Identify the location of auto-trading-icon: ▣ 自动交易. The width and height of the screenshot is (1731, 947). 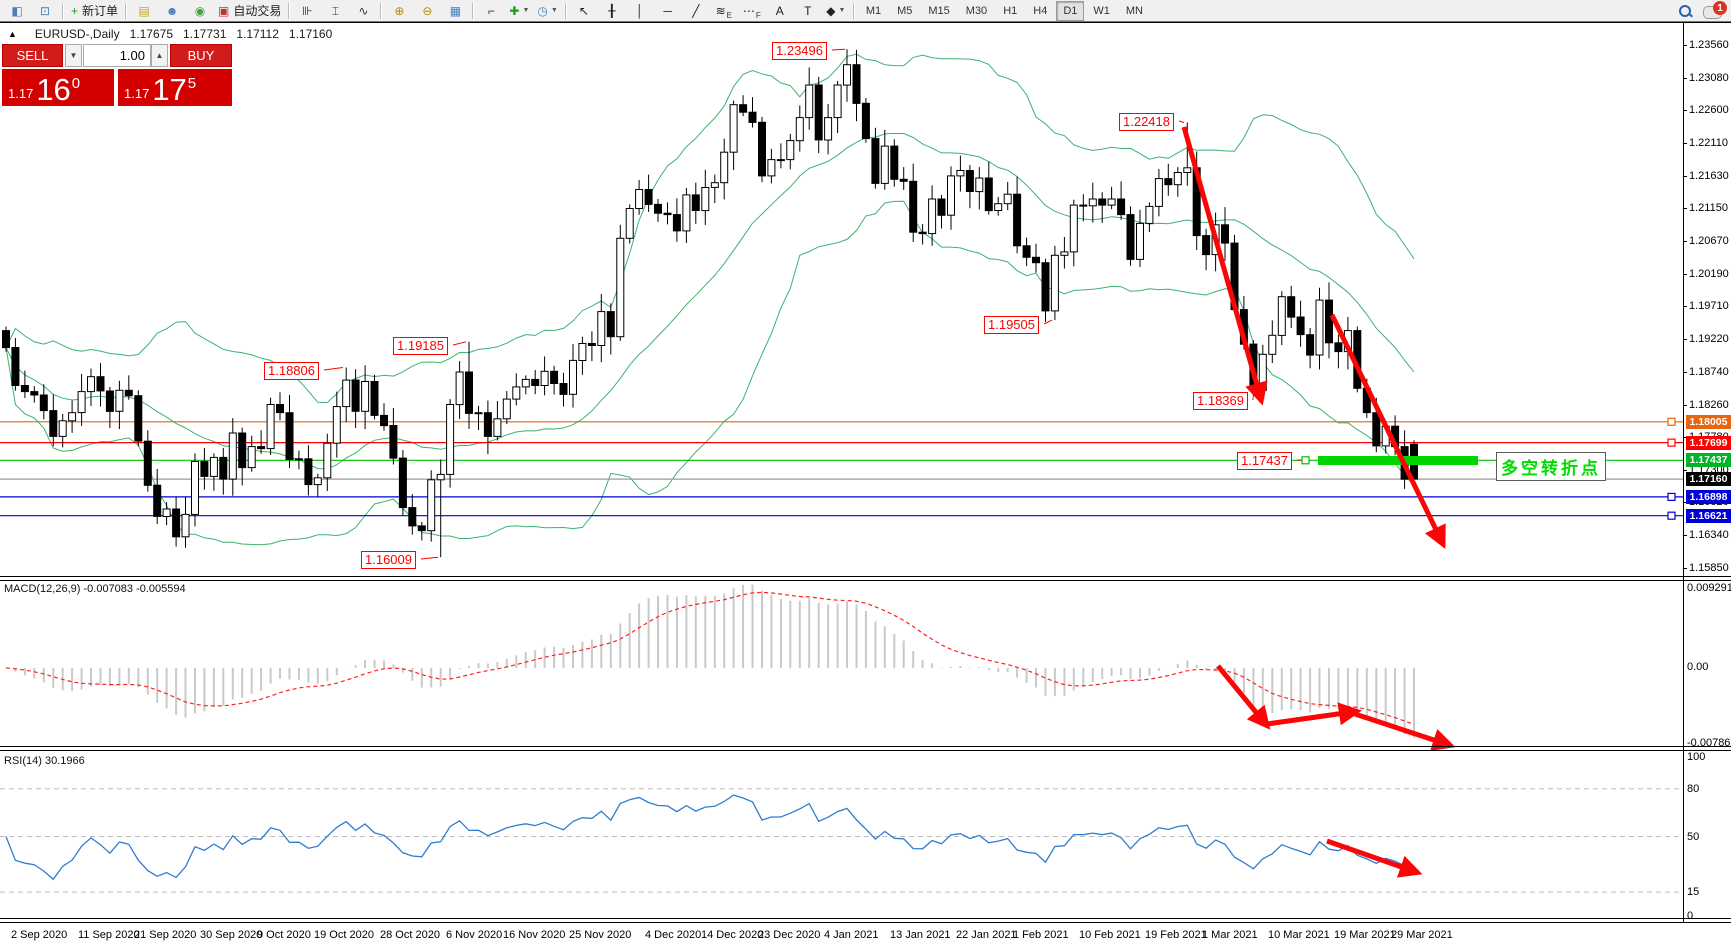
(250, 10).